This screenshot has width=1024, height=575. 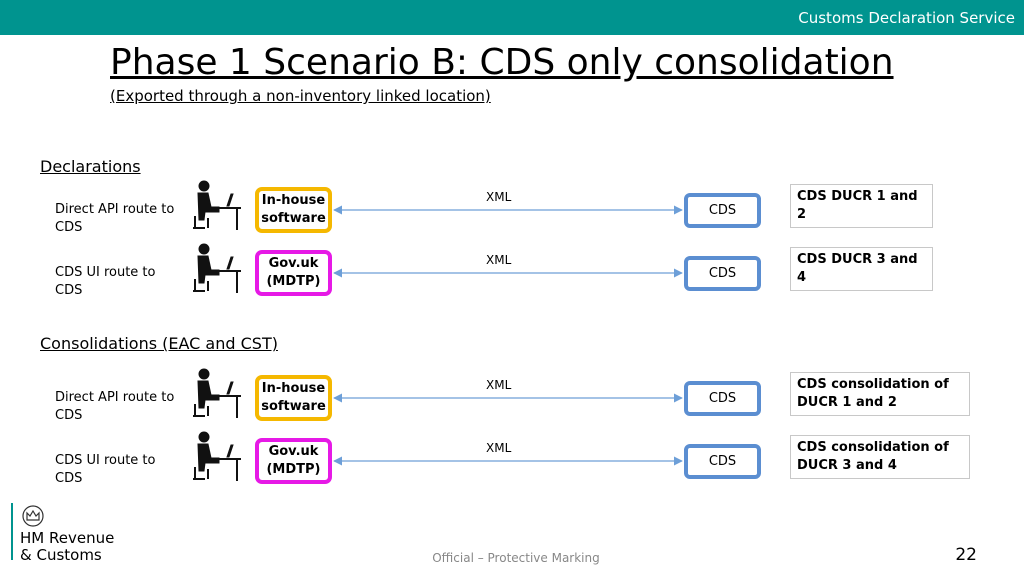 I want to click on section-heading: Declarations, so click(x=90, y=166).